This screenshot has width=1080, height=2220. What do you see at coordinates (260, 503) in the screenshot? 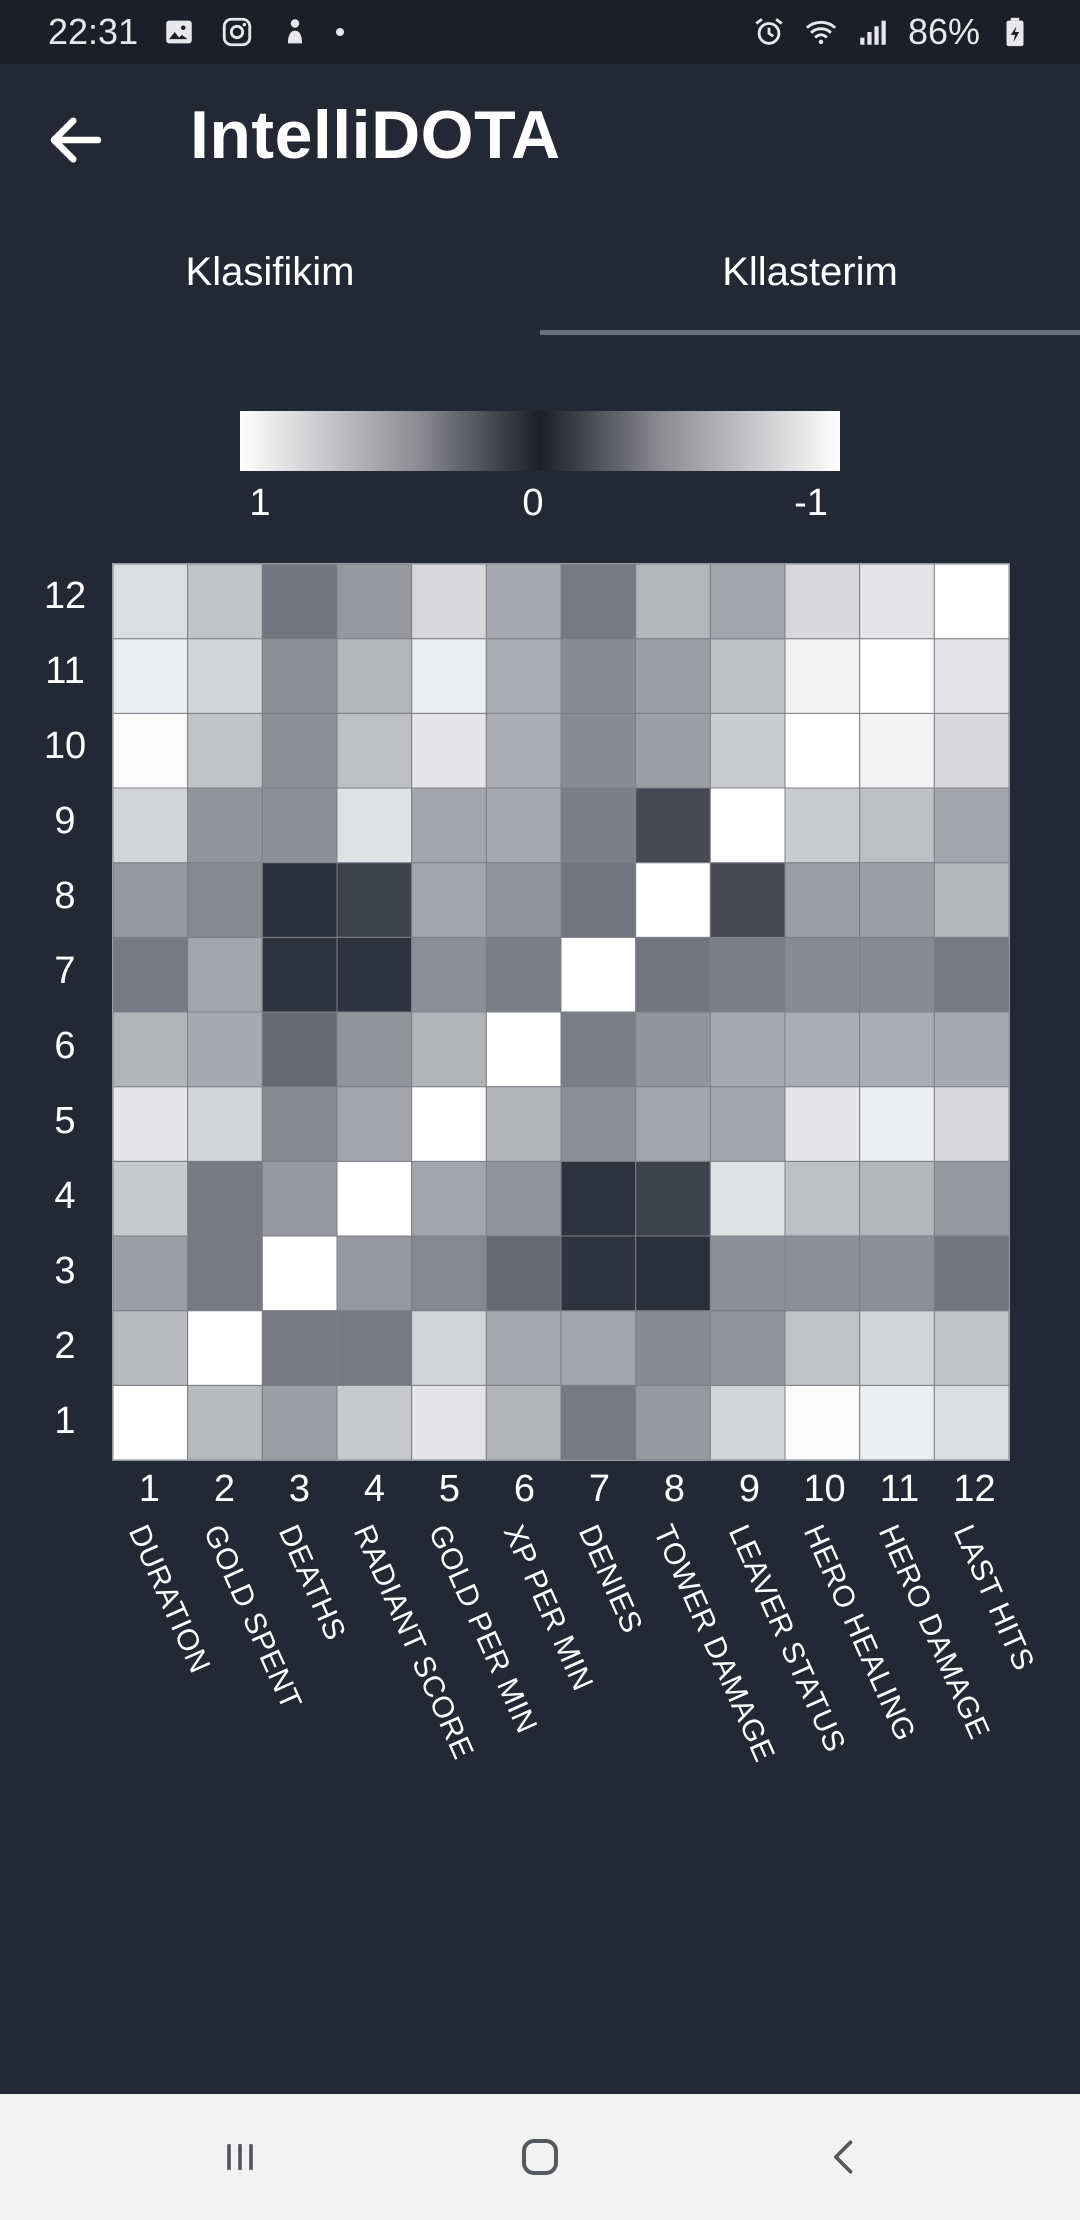
I see `color-scale-label-max: 1` at bounding box center [260, 503].